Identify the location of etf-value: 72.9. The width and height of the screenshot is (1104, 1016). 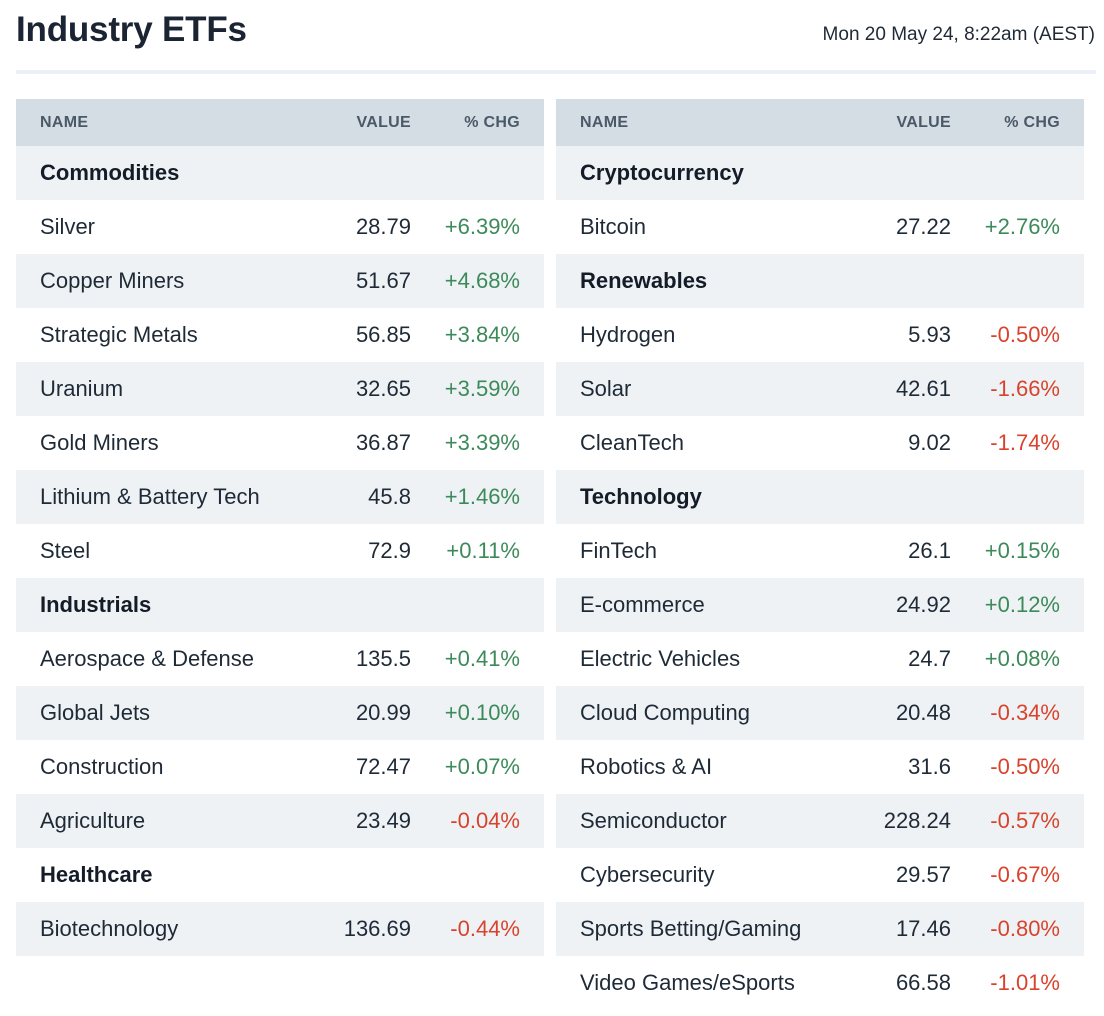
(389, 550).